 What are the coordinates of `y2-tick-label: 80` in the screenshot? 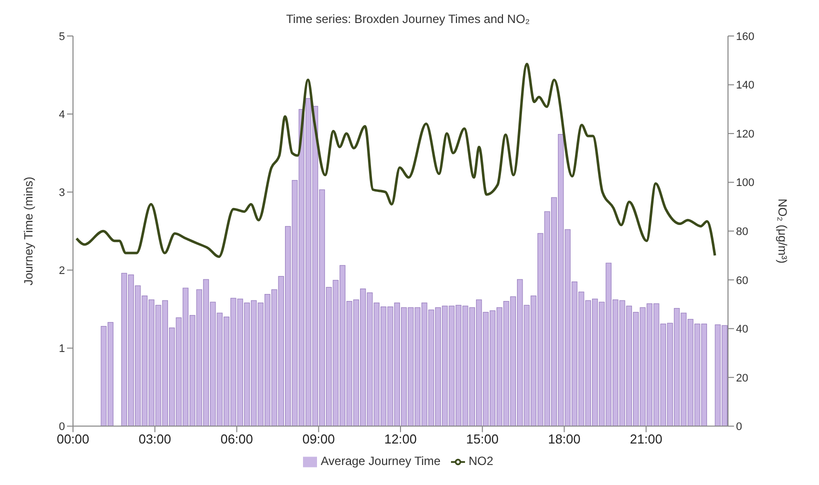 It's located at (742, 232).